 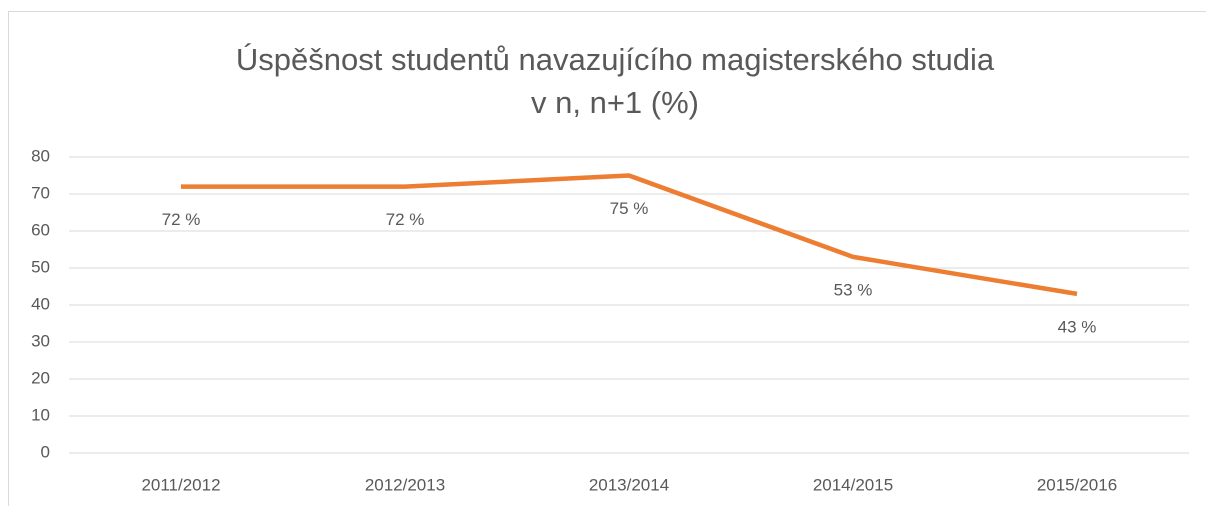 I want to click on y-tick-label: 10, so click(x=40, y=414).